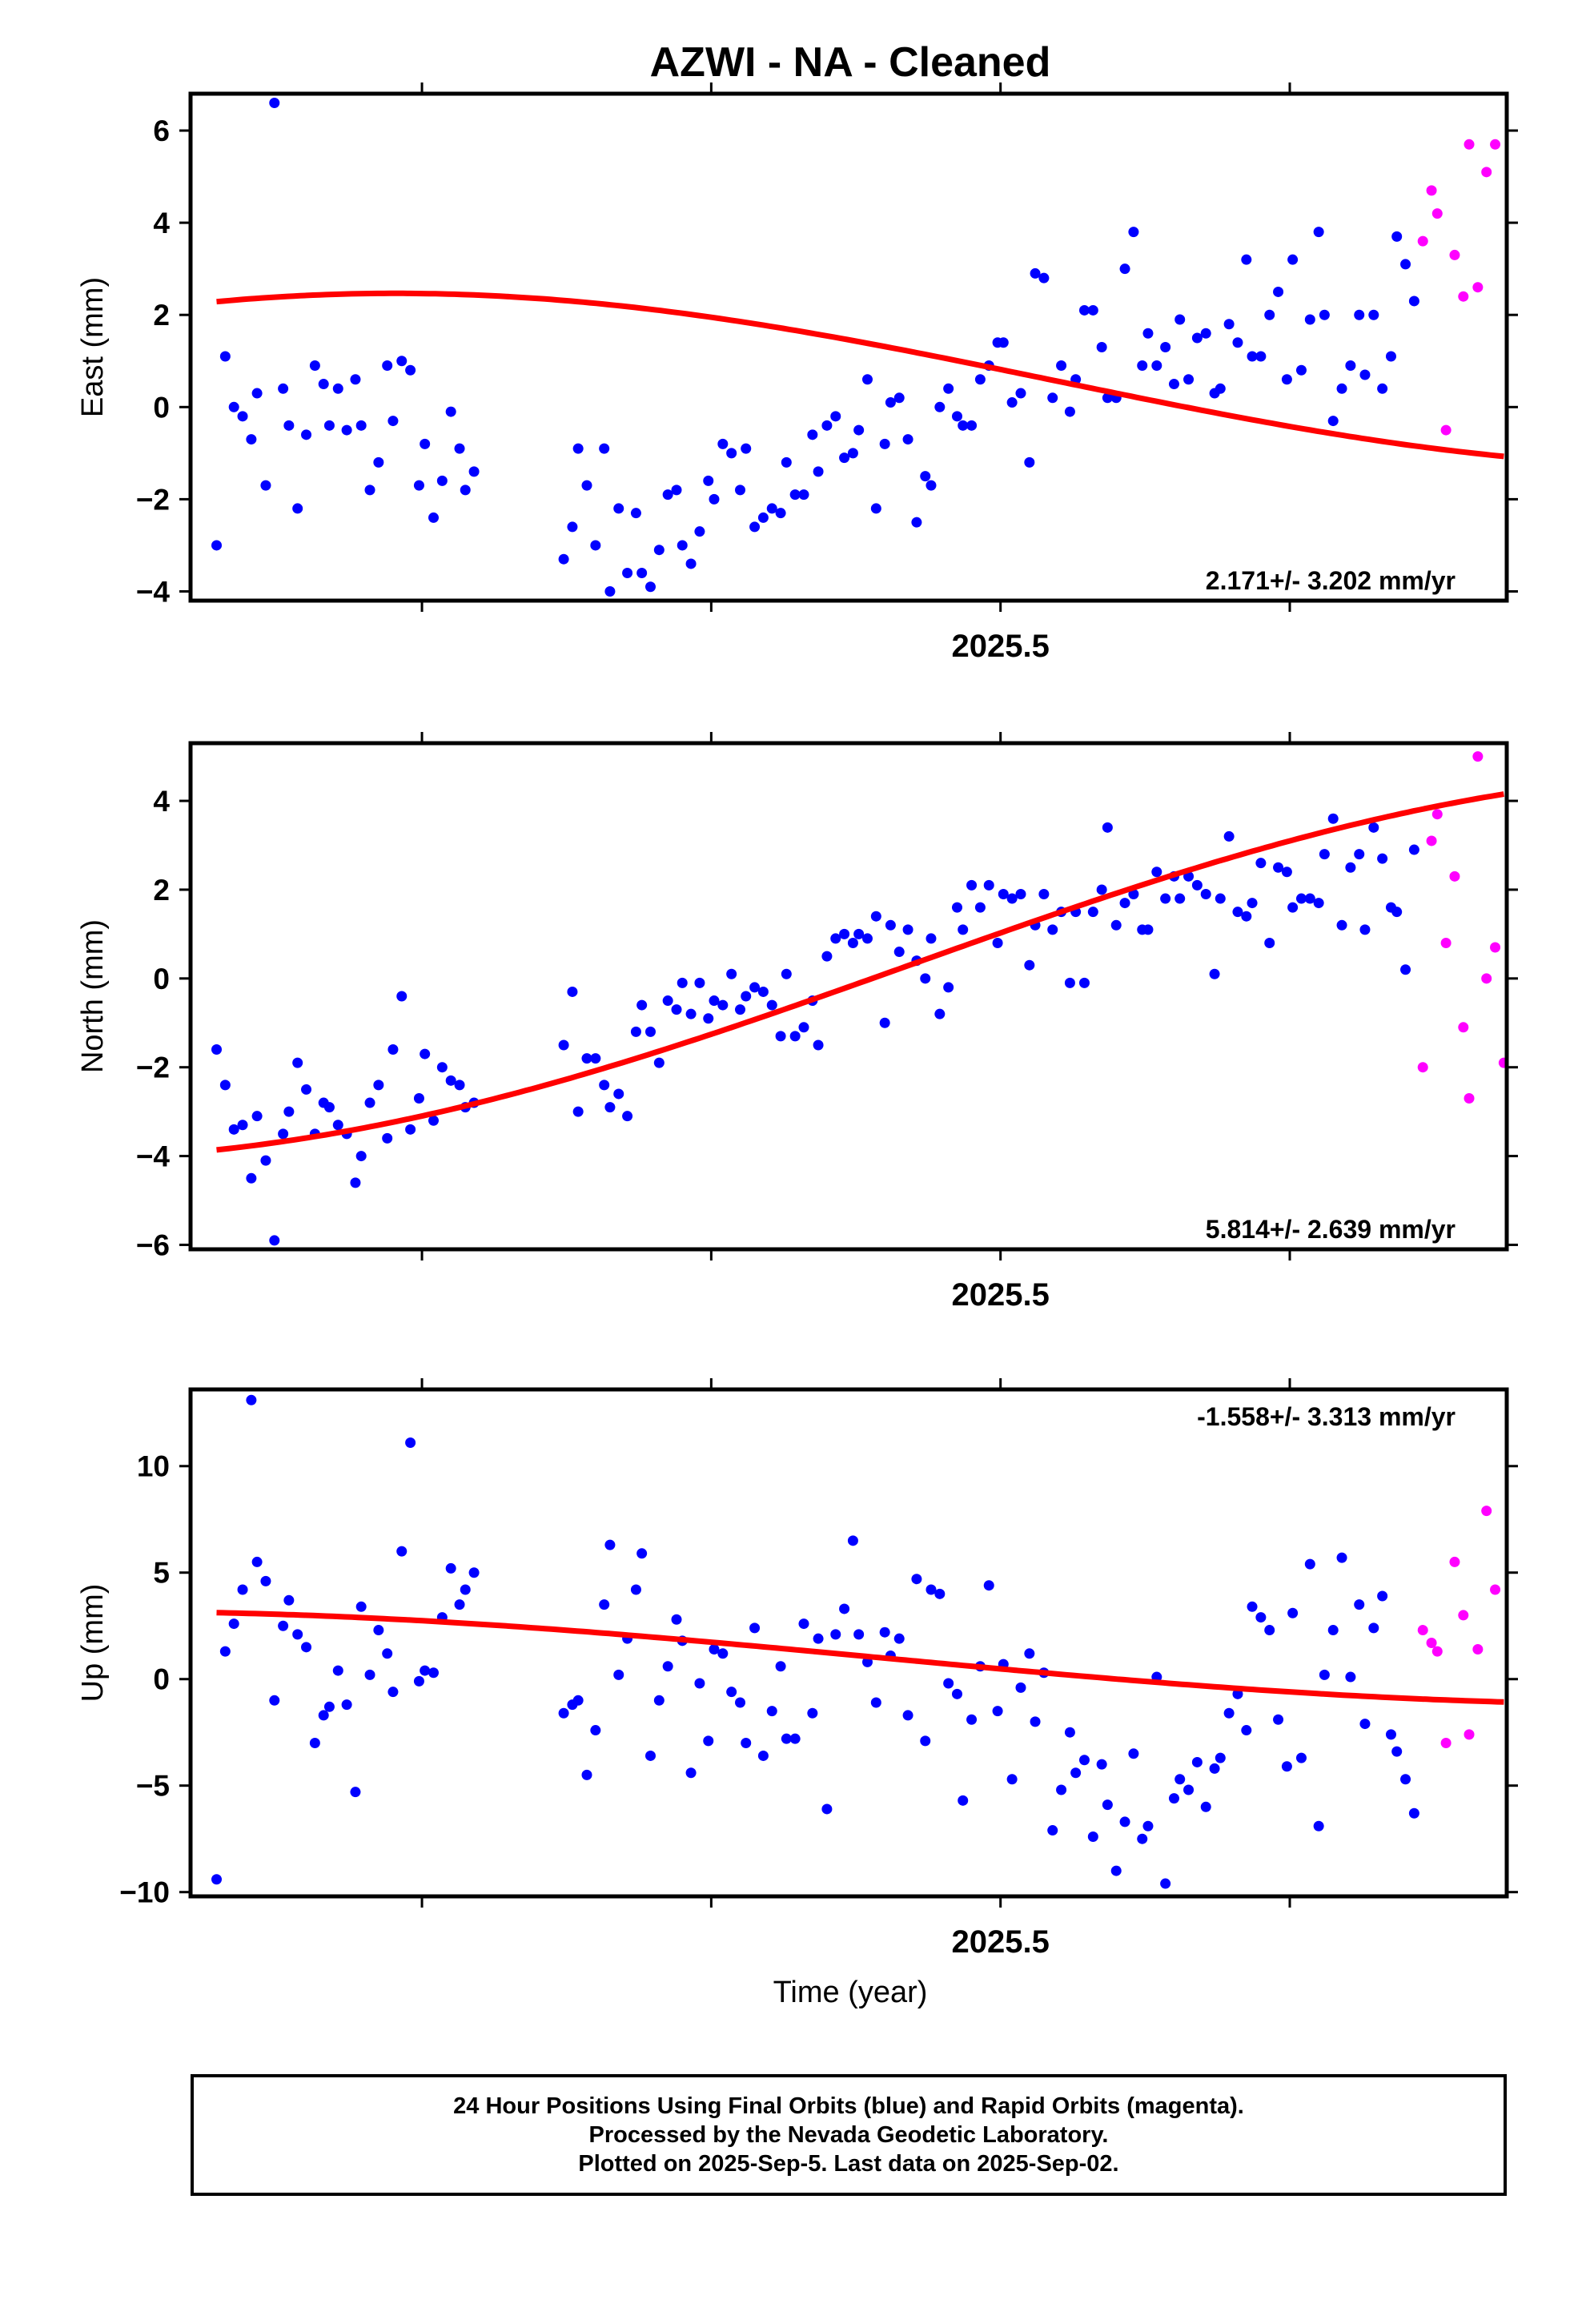 The image size is (1582, 2324). Describe the element at coordinates (161, 891) in the screenshot. I see `y-tick-label: 2` at that location.